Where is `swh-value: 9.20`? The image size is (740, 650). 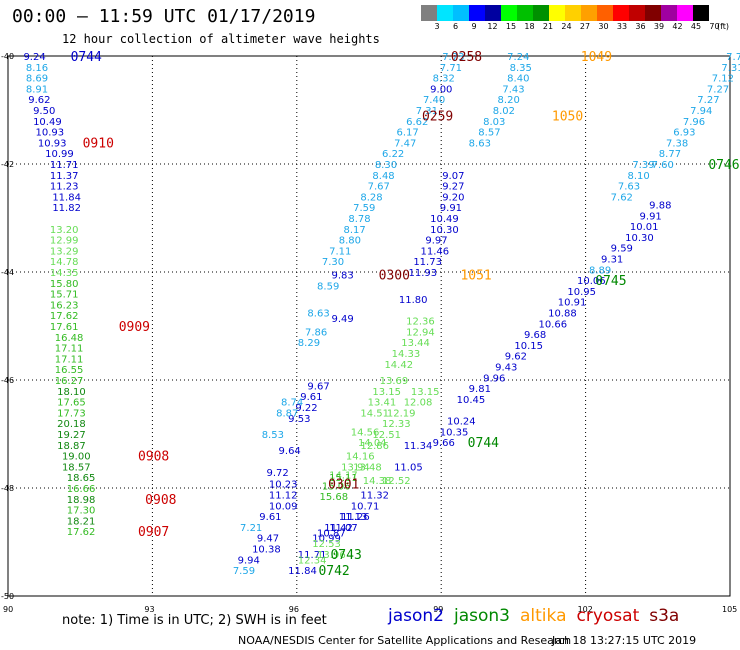 swh-value: 9.20 is located at coordinates (453, 197).